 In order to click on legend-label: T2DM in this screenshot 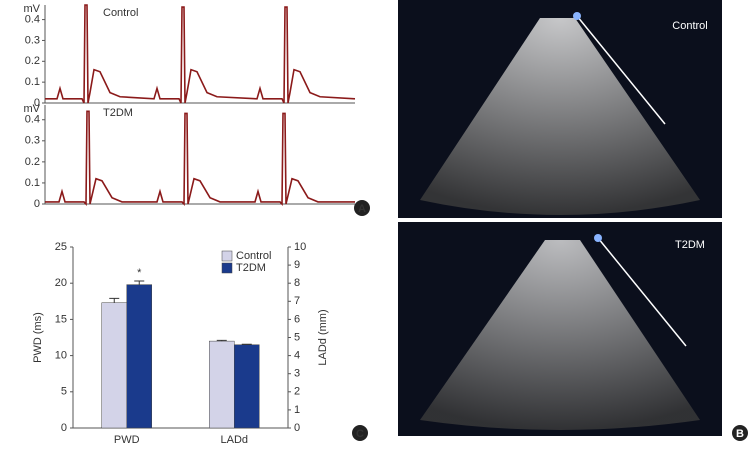, I will do `click(251, 268)`.